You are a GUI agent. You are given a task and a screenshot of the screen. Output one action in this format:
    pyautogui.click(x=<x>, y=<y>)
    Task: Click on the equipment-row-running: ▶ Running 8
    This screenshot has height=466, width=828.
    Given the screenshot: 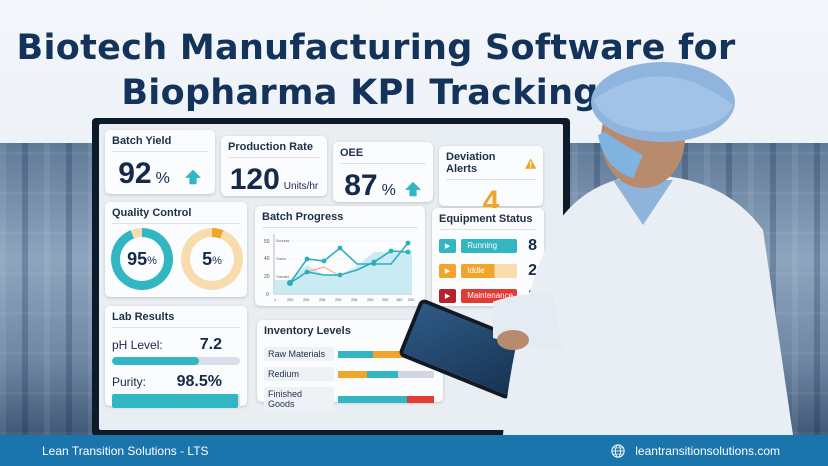 What is the action you would take?
    pyautogui.click(x=488, y=246)
    